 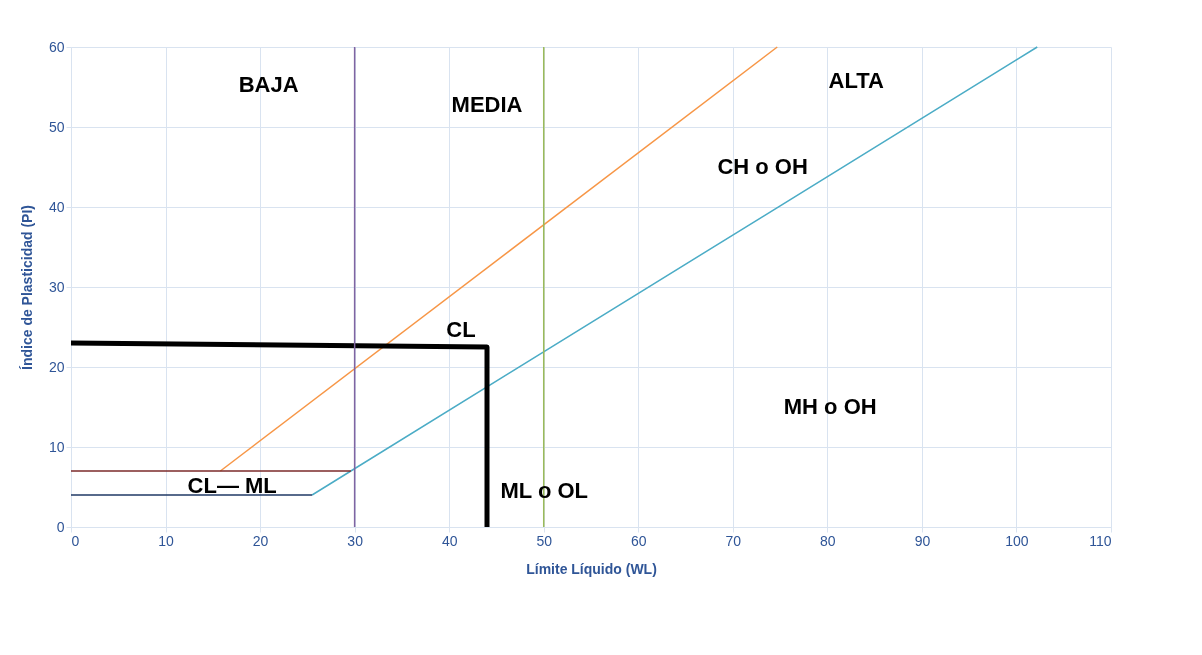 What do you see at coordinates (487, 104) in the screenshot?
I see `annotation: MEDIA` at bounding box center [487, 104].